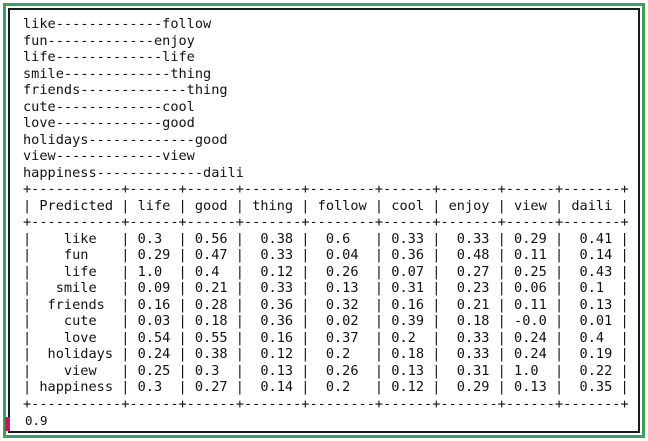 This screenshot has height=441, width=648. Describe the element at coordinates (109, 106) in the screenshot. I see `word-pair-line: cute-------------cool` at that location.